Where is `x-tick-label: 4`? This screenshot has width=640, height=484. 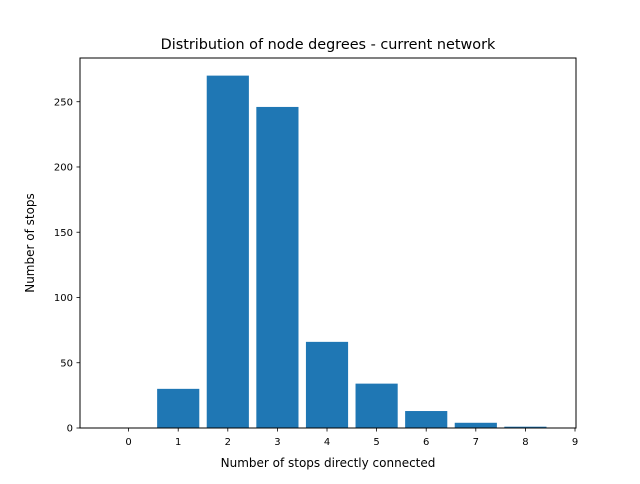
x-tick-label: 4 is located at coordinates (327, 442).